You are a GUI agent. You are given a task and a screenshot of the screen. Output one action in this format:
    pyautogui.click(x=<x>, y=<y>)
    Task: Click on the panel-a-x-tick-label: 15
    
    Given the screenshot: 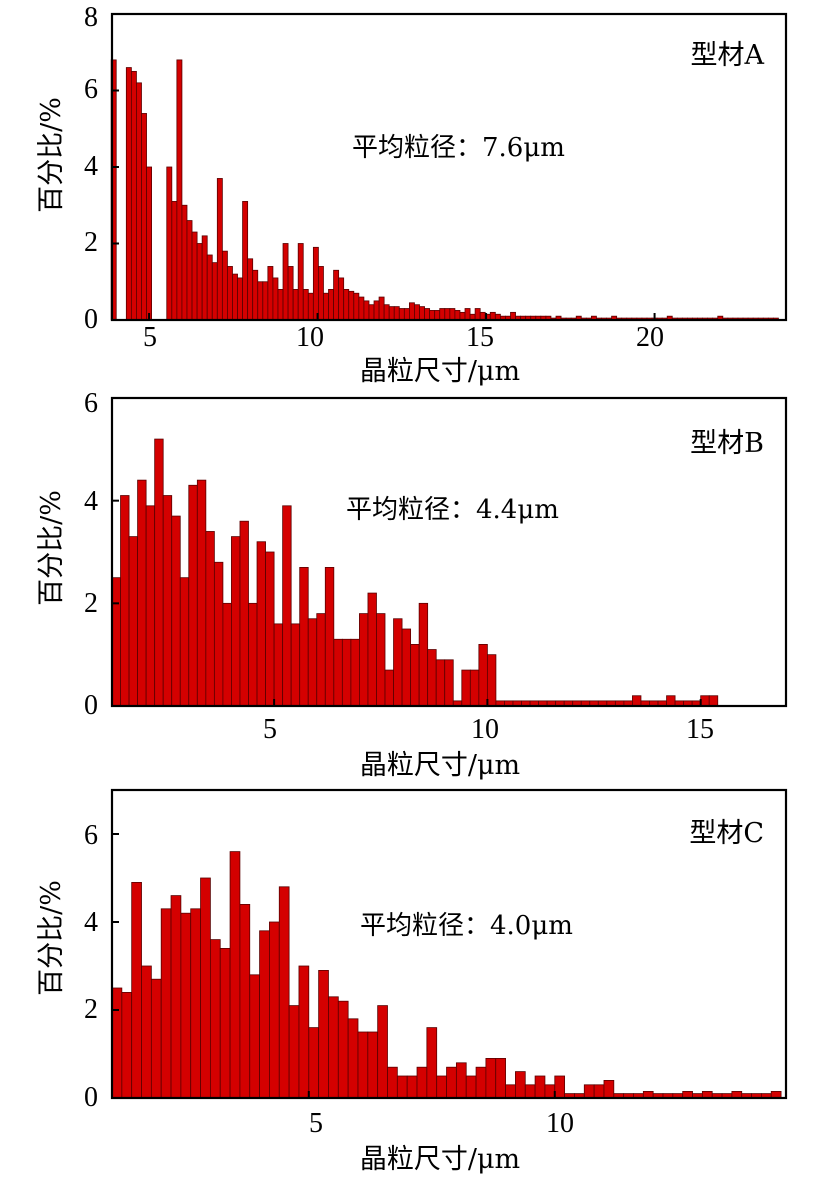 What is the action you would take?
    pyautogui.click(x=480, y=337)
    